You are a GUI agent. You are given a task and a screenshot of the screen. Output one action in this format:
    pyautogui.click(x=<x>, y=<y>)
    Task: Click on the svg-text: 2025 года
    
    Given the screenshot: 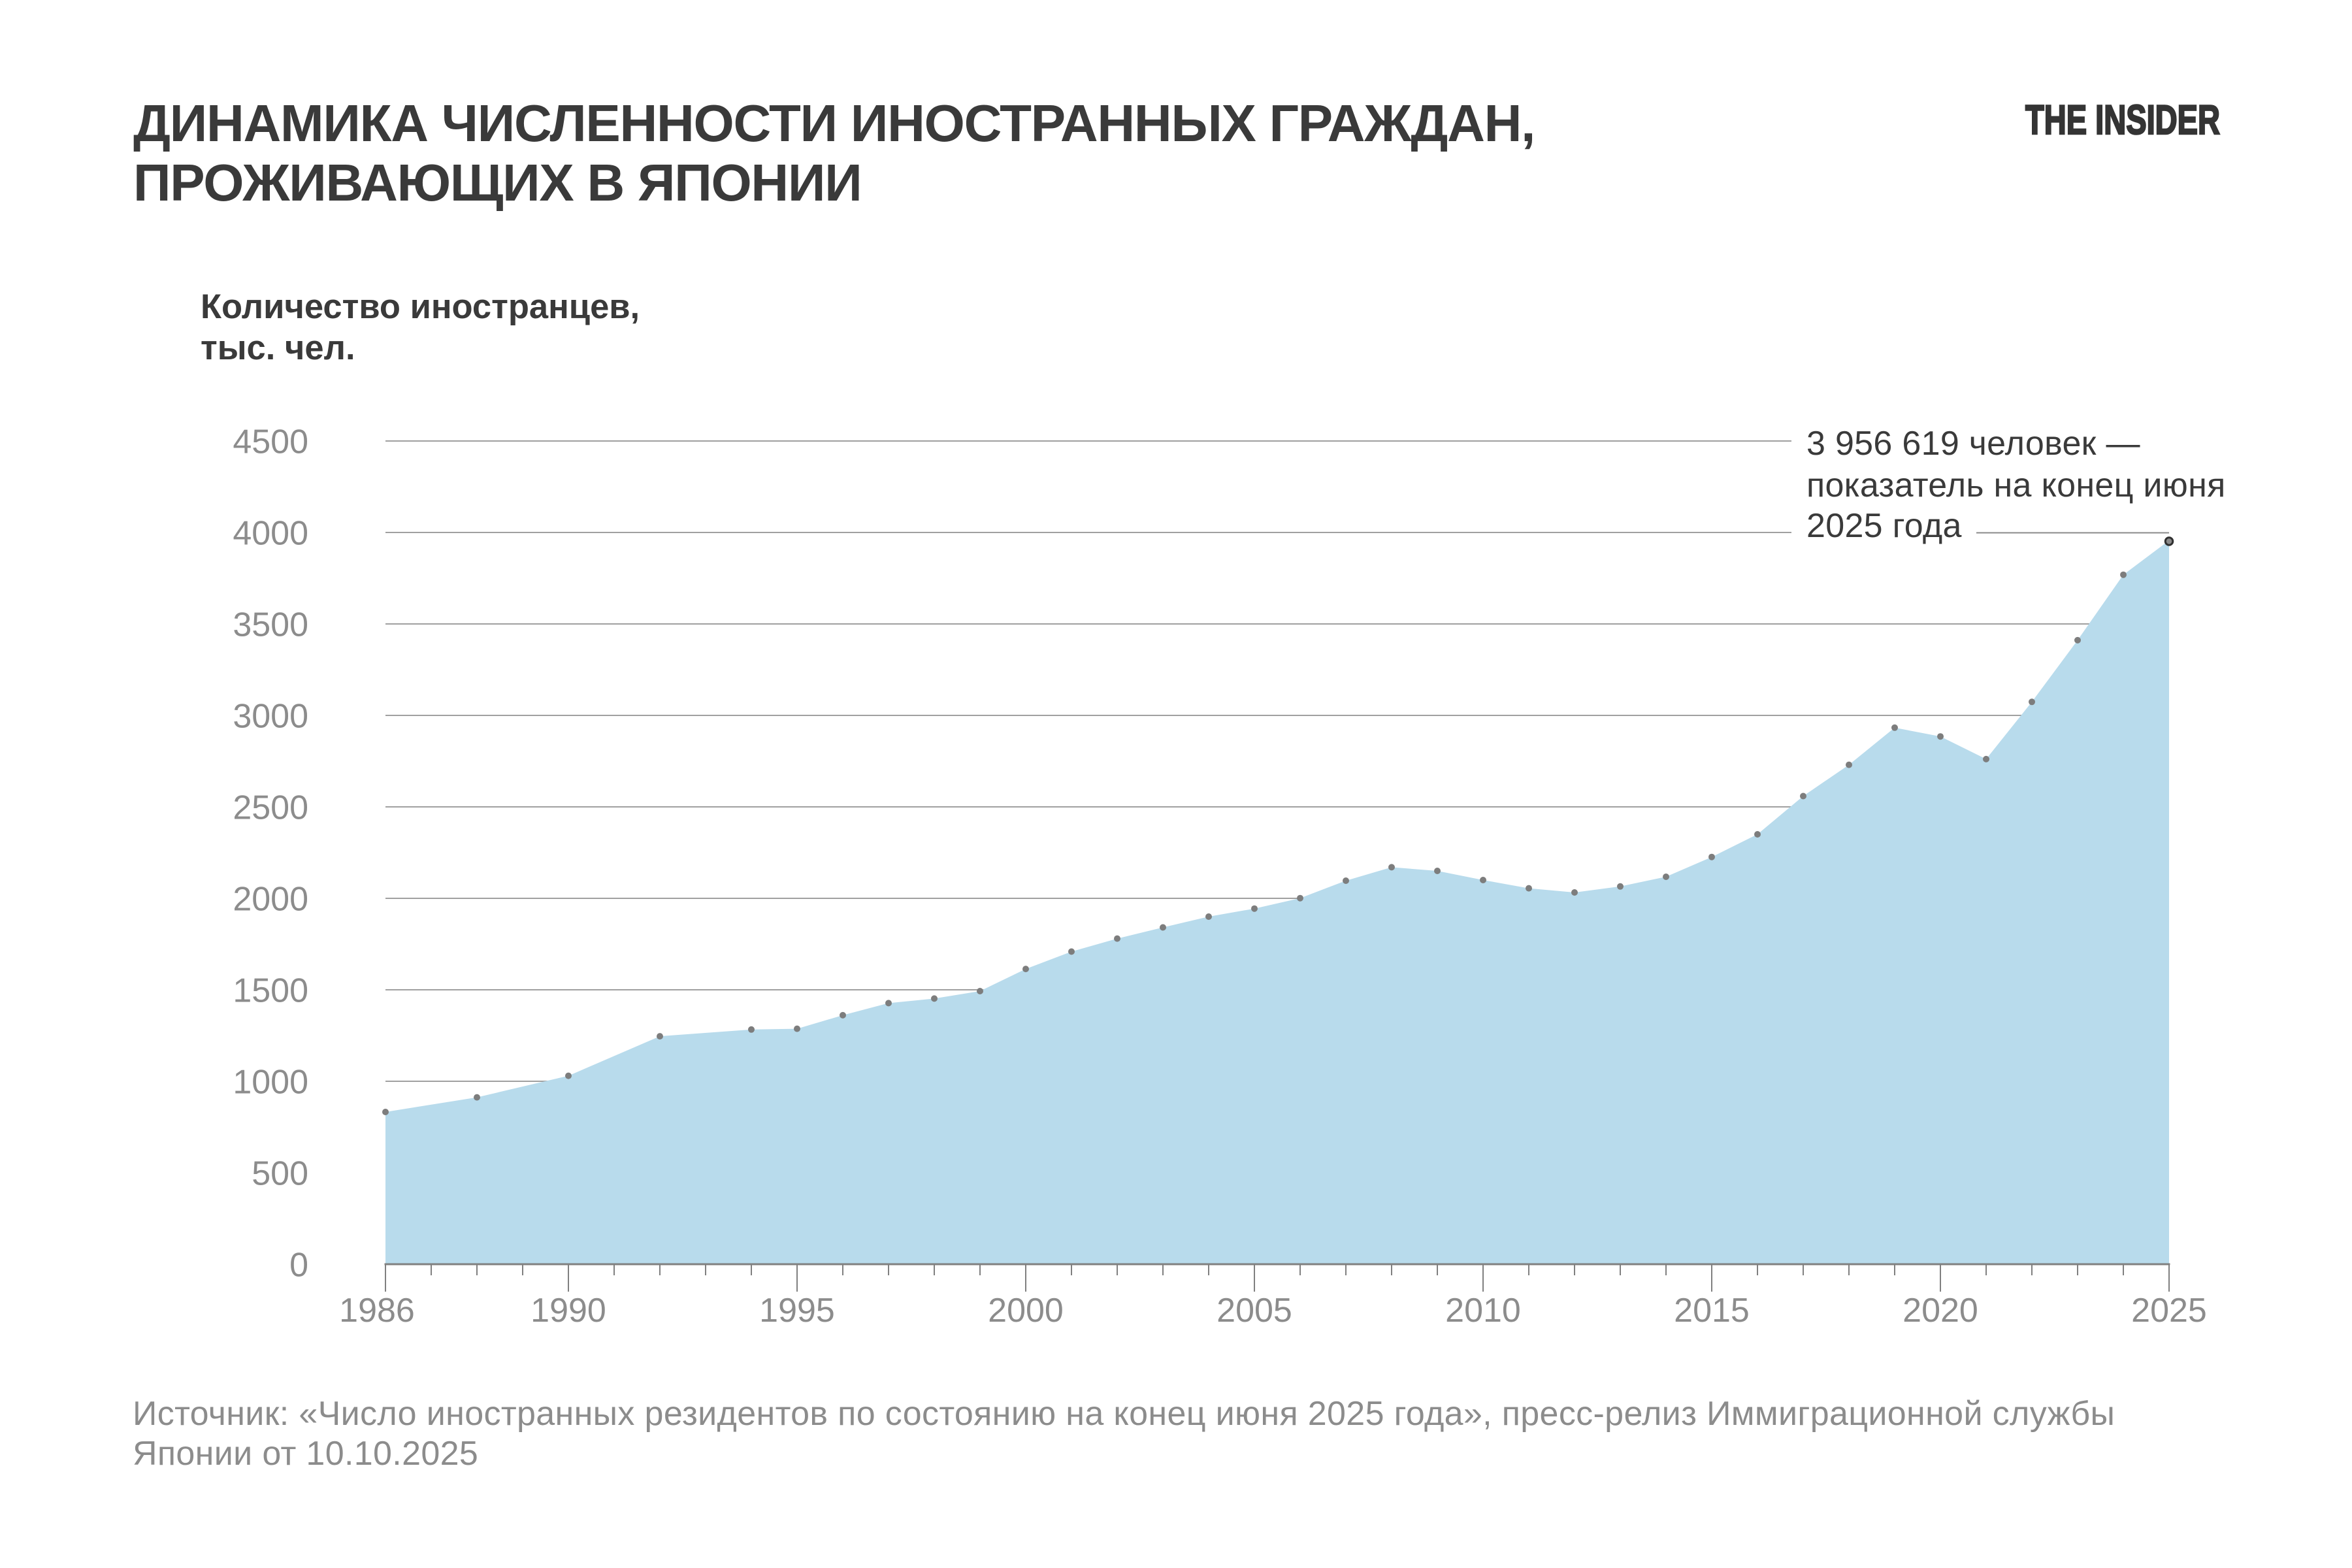 What is the action you would take?
    pyautogui.click(x=1884, y=526)
    